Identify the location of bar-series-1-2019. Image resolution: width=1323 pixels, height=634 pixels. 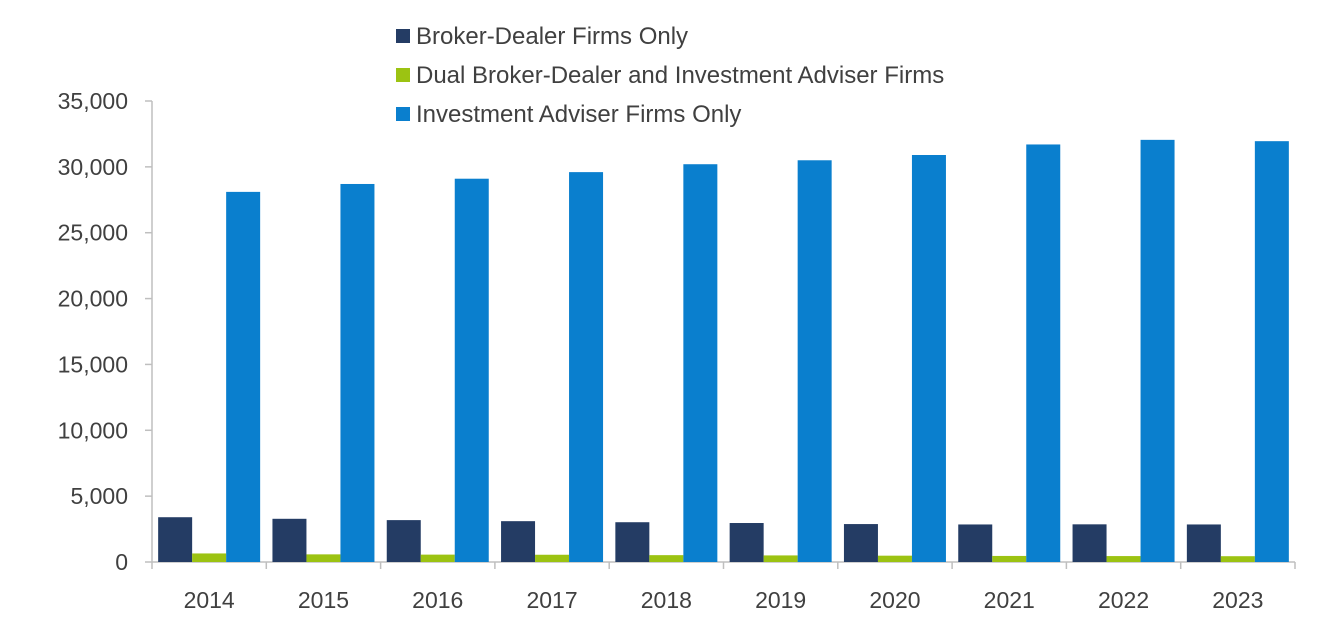
(780, 558).